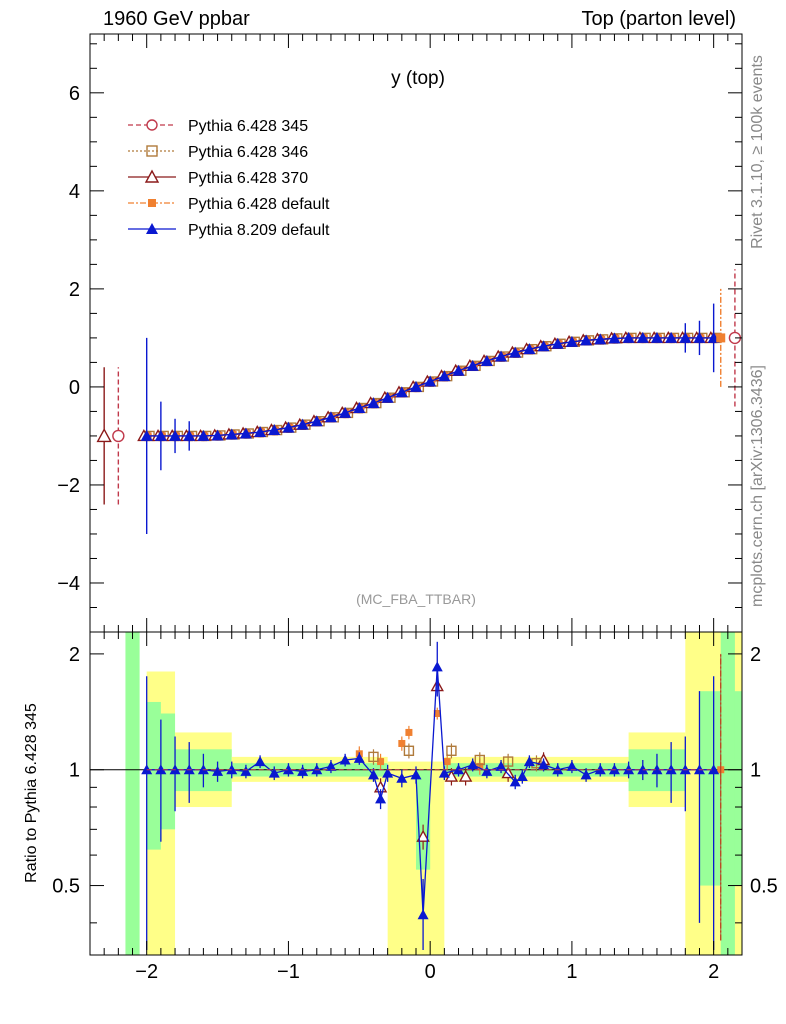 This screenshot has width=786, height=1024. Describe the element at coordinates (74, 388) in the screenshot. I see `y-tick-label: 0` at that location.